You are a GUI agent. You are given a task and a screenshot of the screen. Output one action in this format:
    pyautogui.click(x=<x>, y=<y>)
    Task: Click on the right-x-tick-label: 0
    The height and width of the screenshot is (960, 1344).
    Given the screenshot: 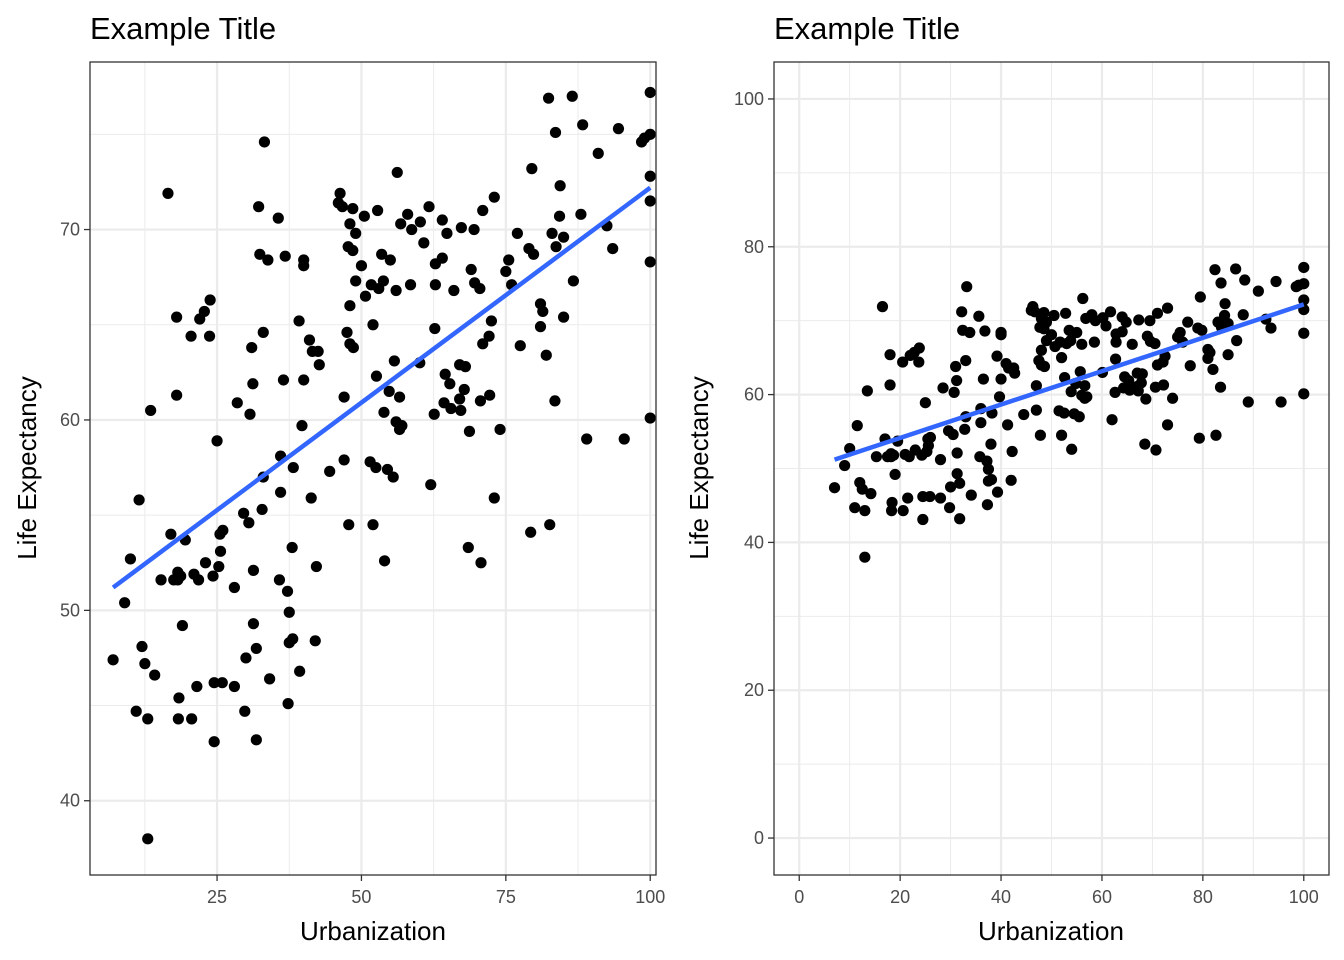 What is the action you would take?
    pyautogui.click(x=799, y=897)
    